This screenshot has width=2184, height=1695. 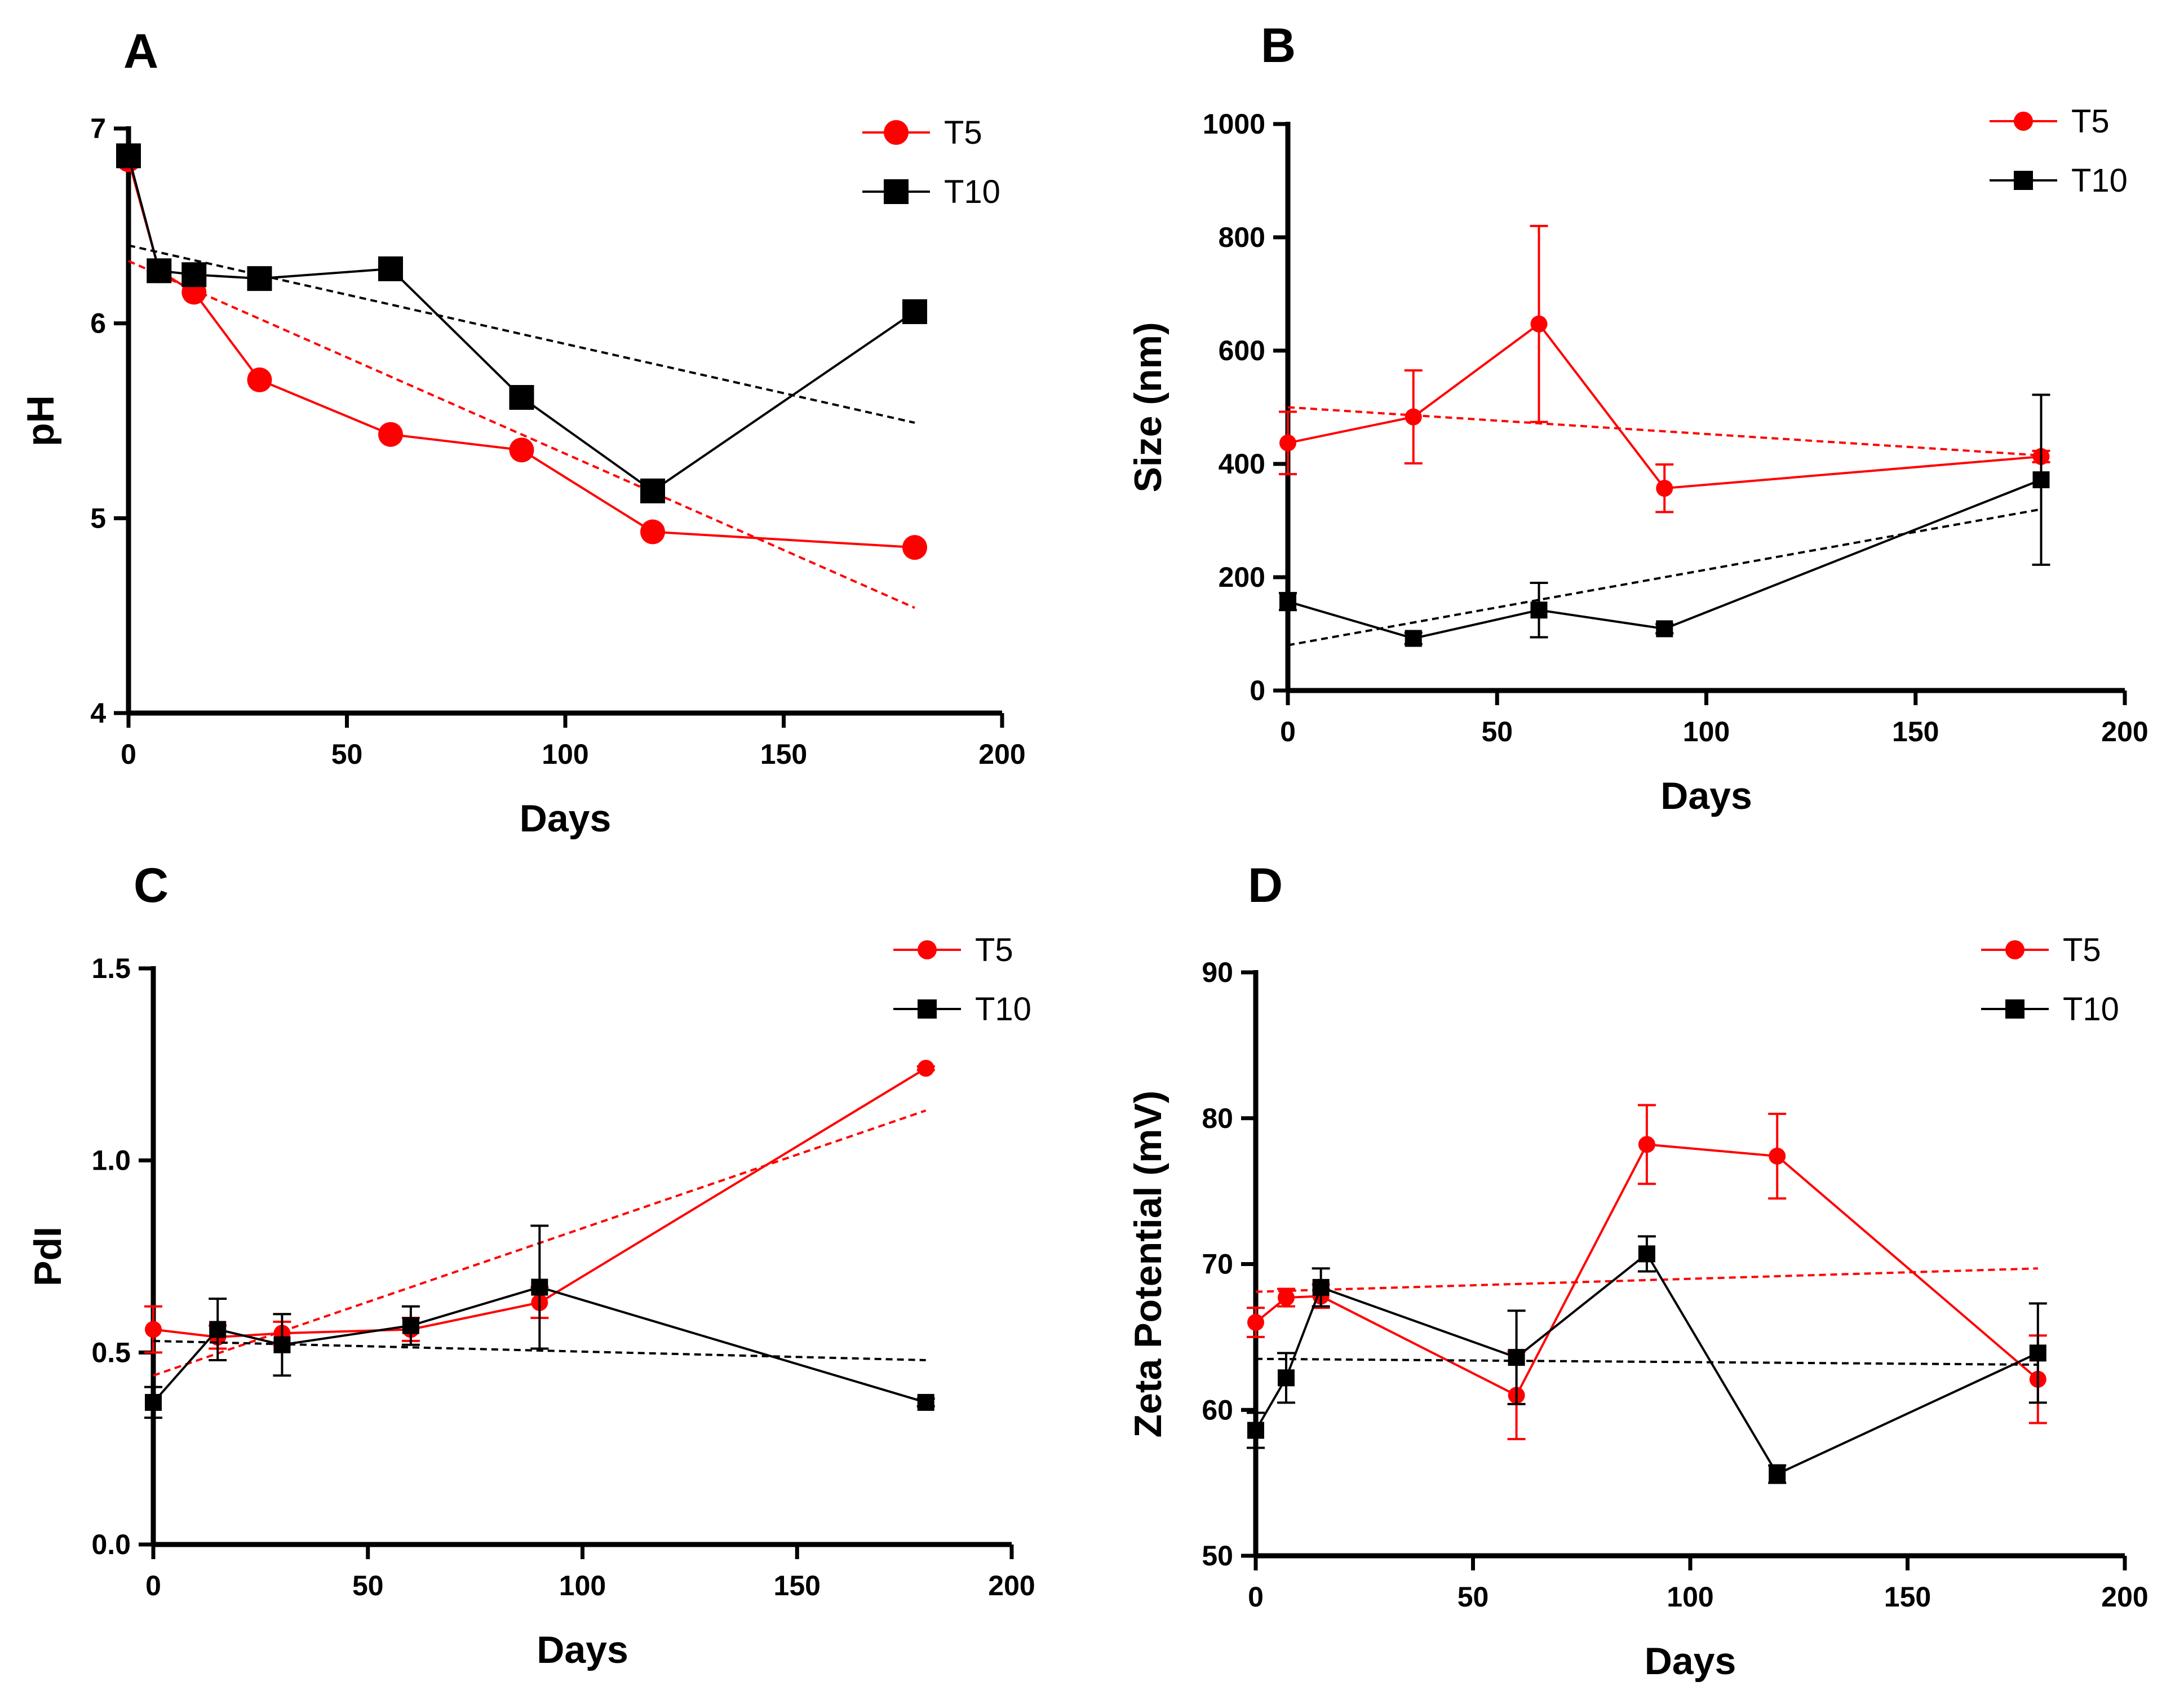 I want to click on panel-letter: B, so click(x=1279, y=46).